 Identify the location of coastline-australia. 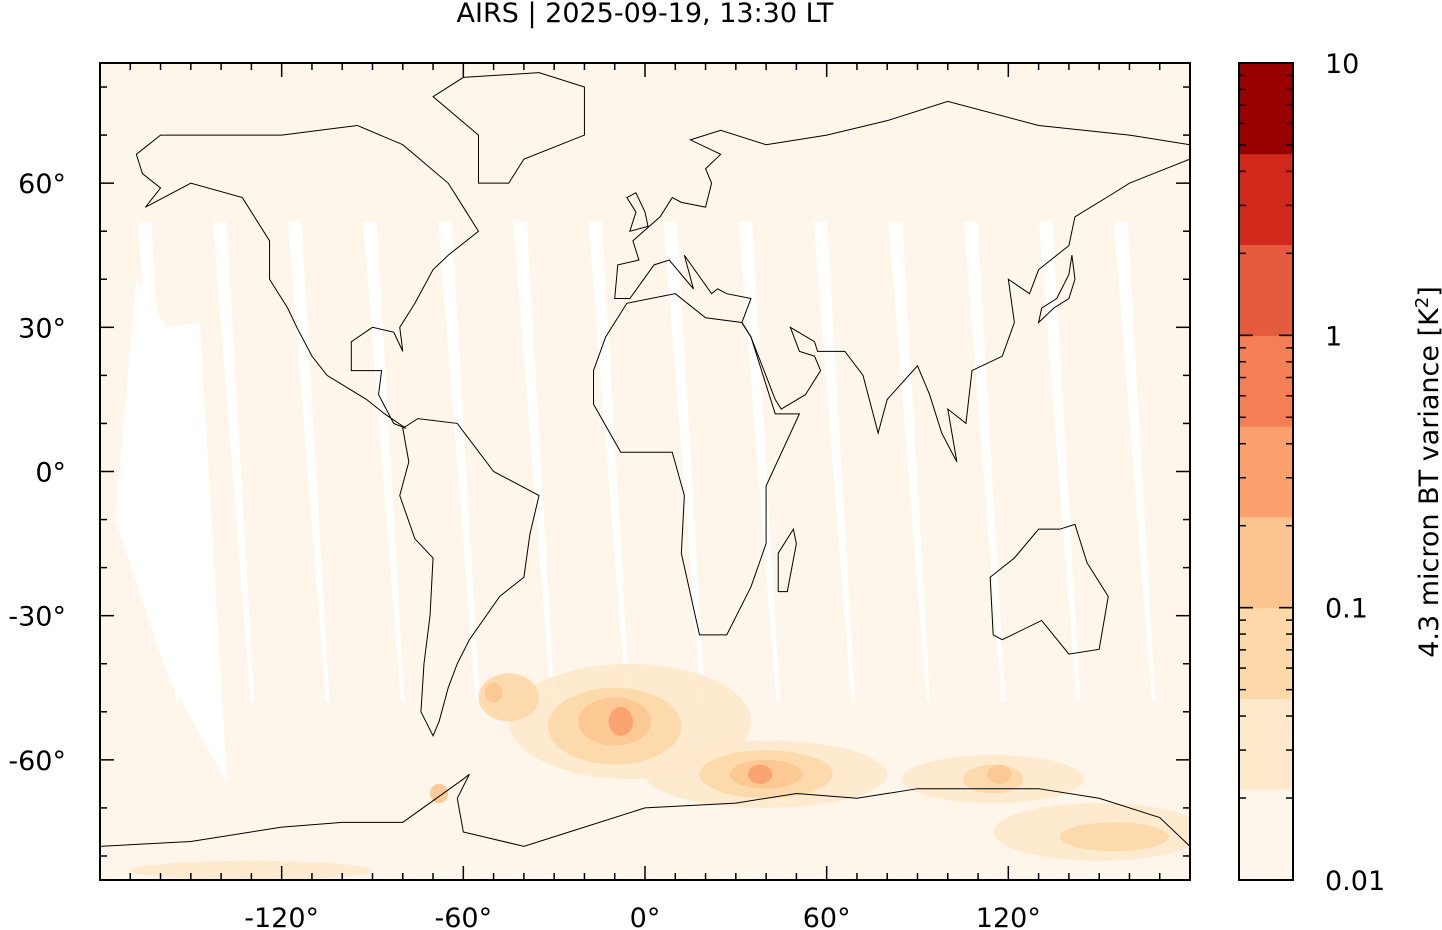
(1049, 589).